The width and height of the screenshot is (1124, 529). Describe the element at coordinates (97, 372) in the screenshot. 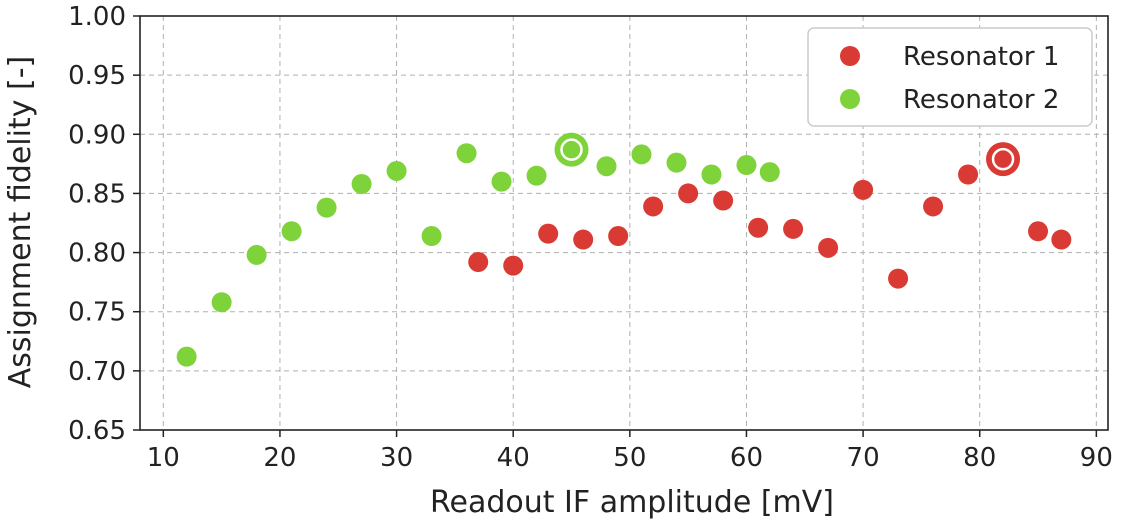

I see `y-tick-label: 0.70` at that location.